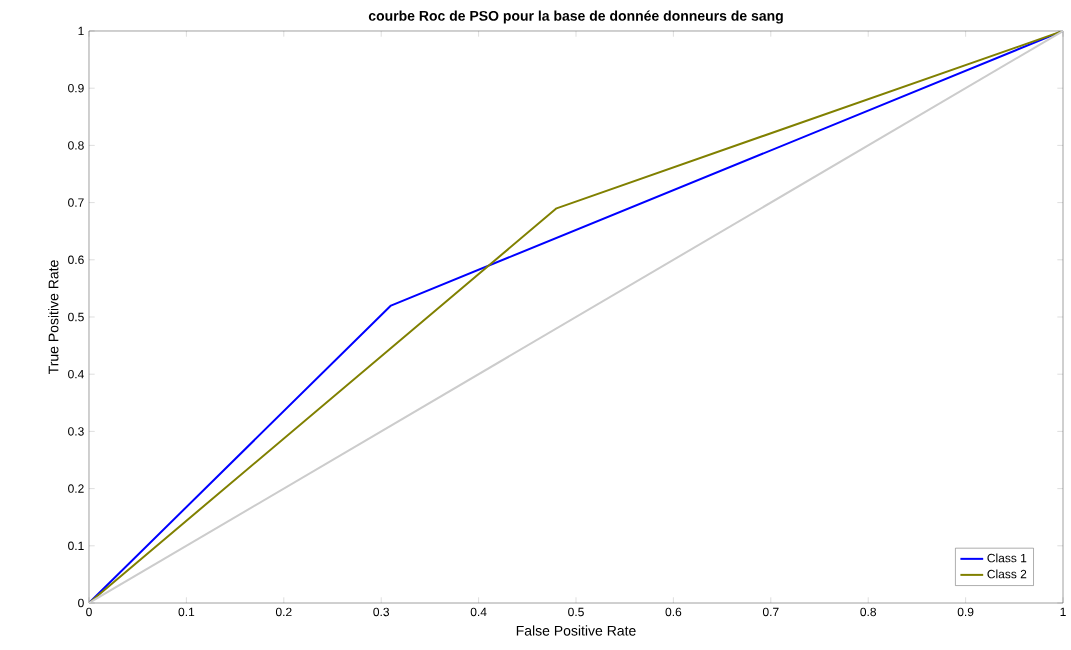 This screenshot has height=650, width=1071. Describe the element at coordinates (1007, 574) in the screenshot. I see `legend-label: Class 2` at that location.